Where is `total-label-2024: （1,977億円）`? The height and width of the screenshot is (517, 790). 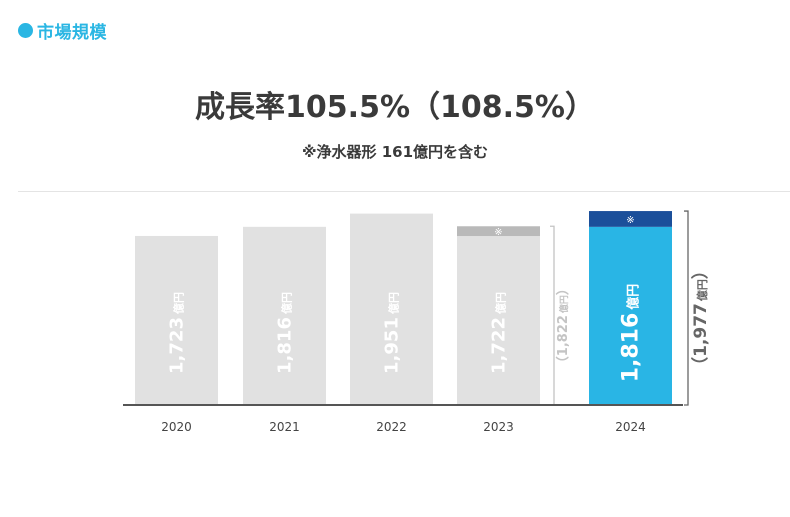
total-label-2024: （1,977億円） is located at coordinates (700, 318).